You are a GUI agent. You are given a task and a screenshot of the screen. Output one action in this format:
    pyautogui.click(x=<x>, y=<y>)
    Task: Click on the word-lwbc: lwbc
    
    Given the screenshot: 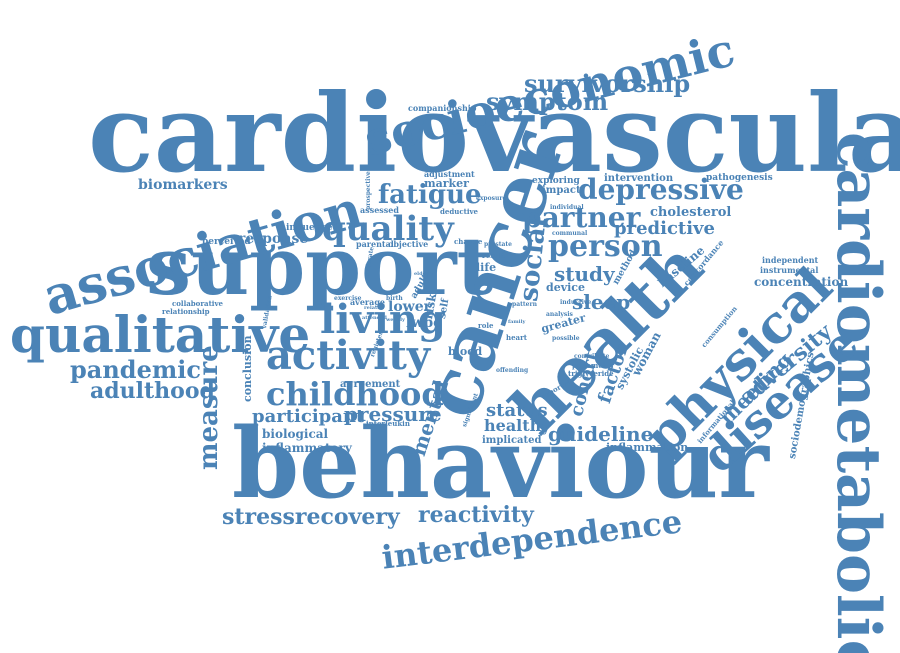 What is the action you would take?
    pyautogui.click(x=424, y=323)
    